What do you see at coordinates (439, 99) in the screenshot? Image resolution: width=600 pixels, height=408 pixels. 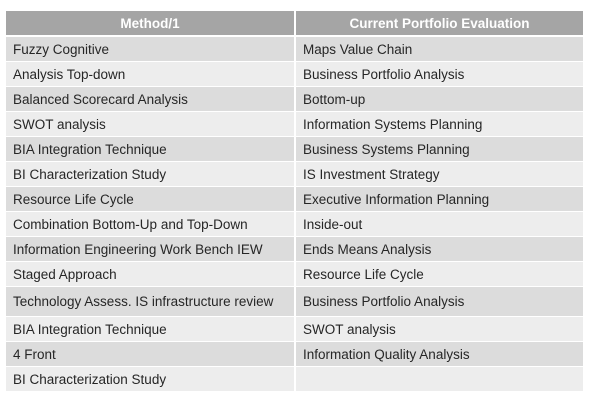 I see `evaluation-cell: Bottom-up` at bounding box center [439, 99].